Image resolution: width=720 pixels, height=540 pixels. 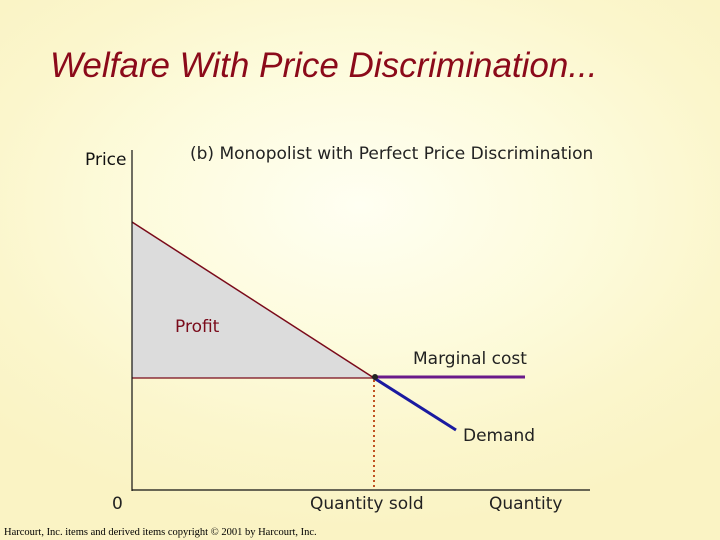 I want to click on profit-label: Profit, so click(x=197, y=327).